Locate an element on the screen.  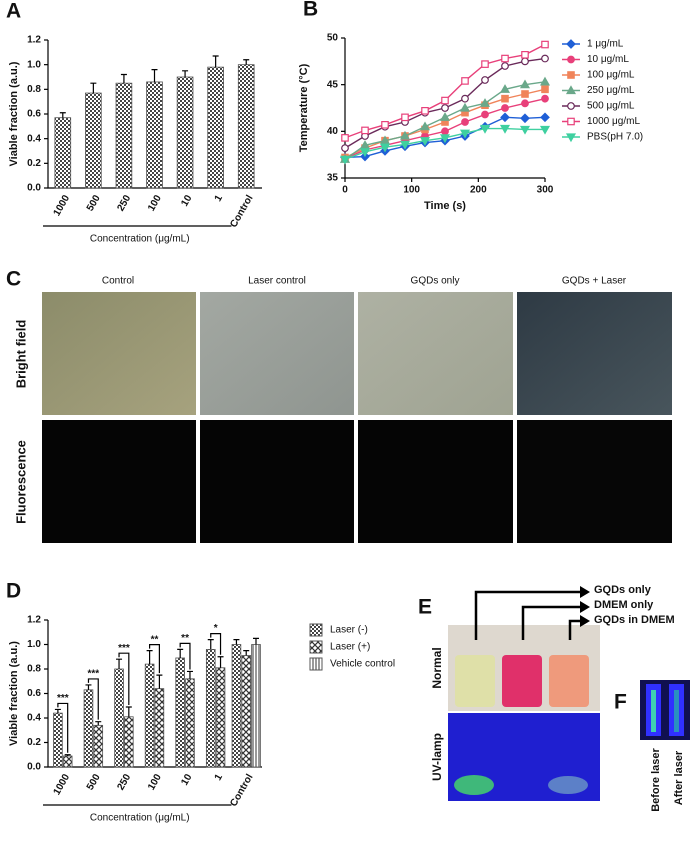
column-label: Control is located at coordinates (118, 281).